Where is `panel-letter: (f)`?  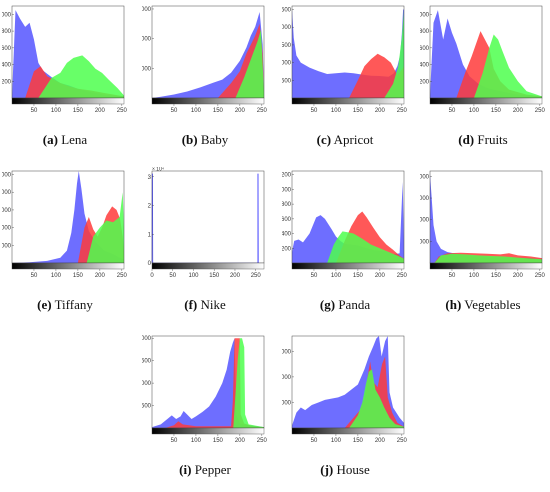
panel-letter: (f) is located at coordinates (191, 304).